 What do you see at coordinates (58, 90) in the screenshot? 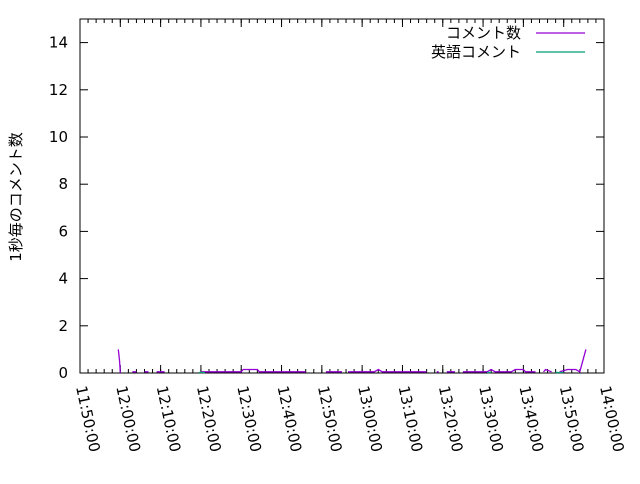
I see `y-tick-label: 12` at bounding box center [58, 90].